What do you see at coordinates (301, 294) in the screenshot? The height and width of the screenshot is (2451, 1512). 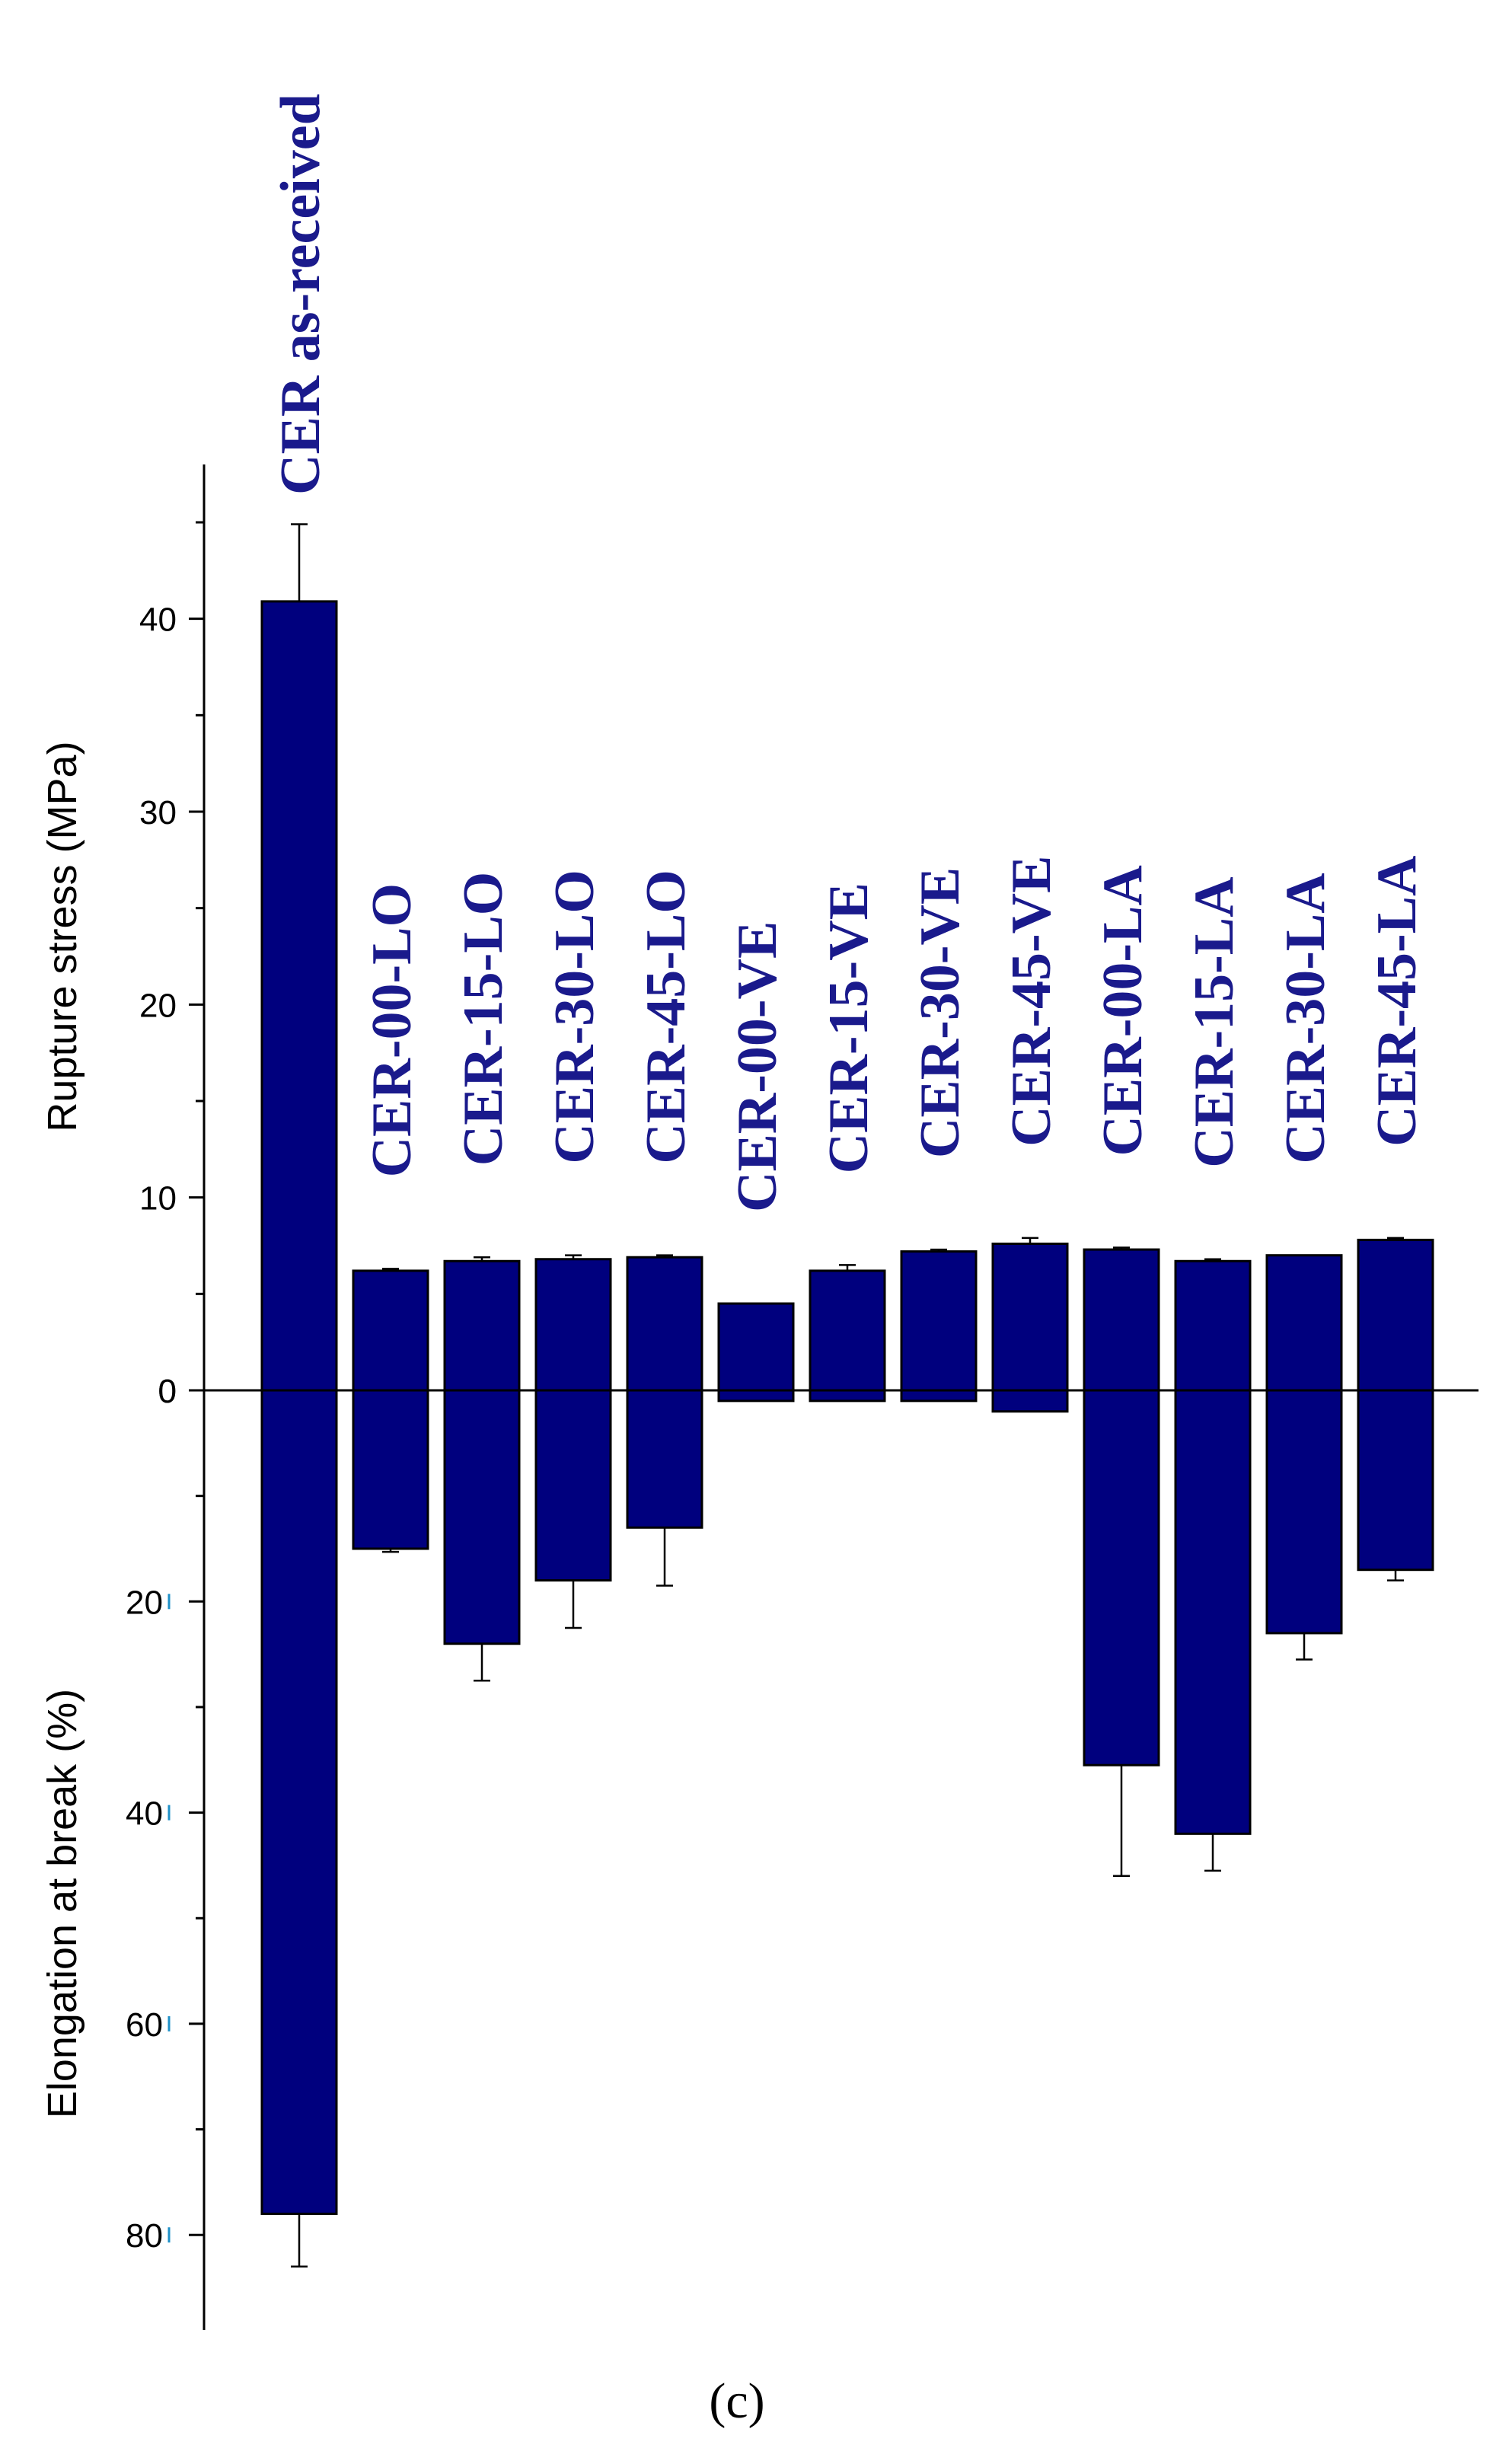 I see `category-label: CER as-received` at bounding box center [301, 294].